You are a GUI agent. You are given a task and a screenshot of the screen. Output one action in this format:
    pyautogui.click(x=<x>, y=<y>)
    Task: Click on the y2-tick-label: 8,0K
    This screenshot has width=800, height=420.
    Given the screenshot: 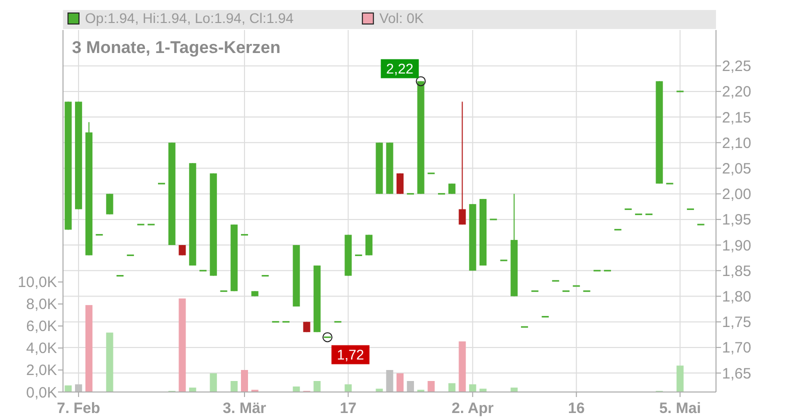 What is the action you would take?
    pyautogui.click(x=41, y=305)
    